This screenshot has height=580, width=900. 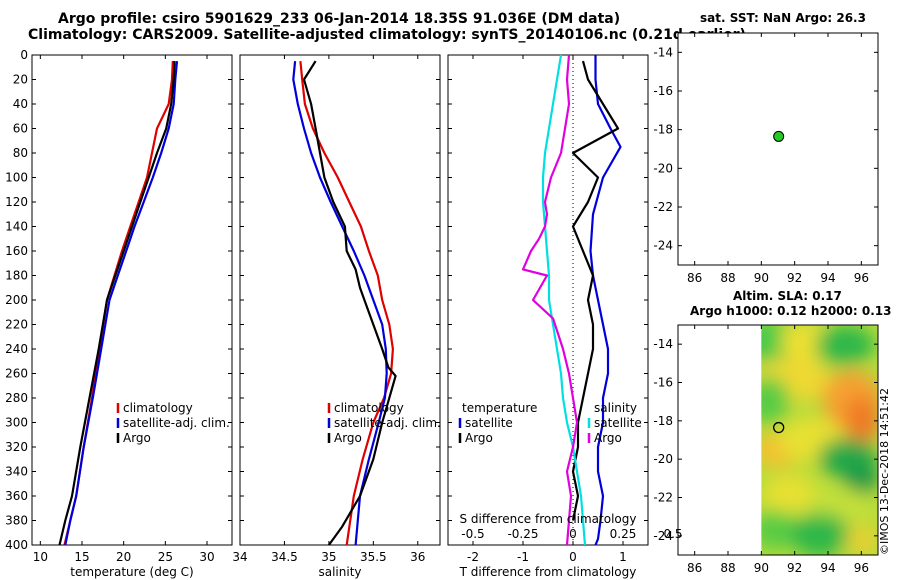 I want to click on y-tick-label: 400, so click(x=16, y=545).